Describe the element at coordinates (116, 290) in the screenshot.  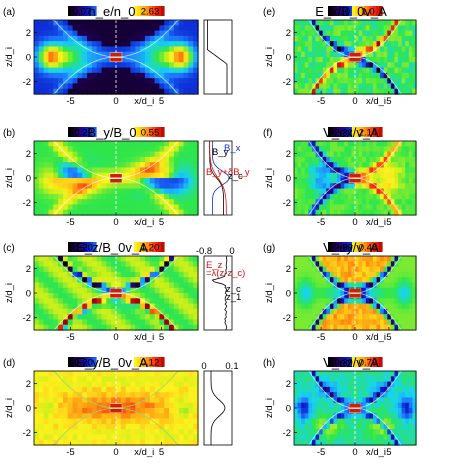
I see `x-point-marker` at that location.